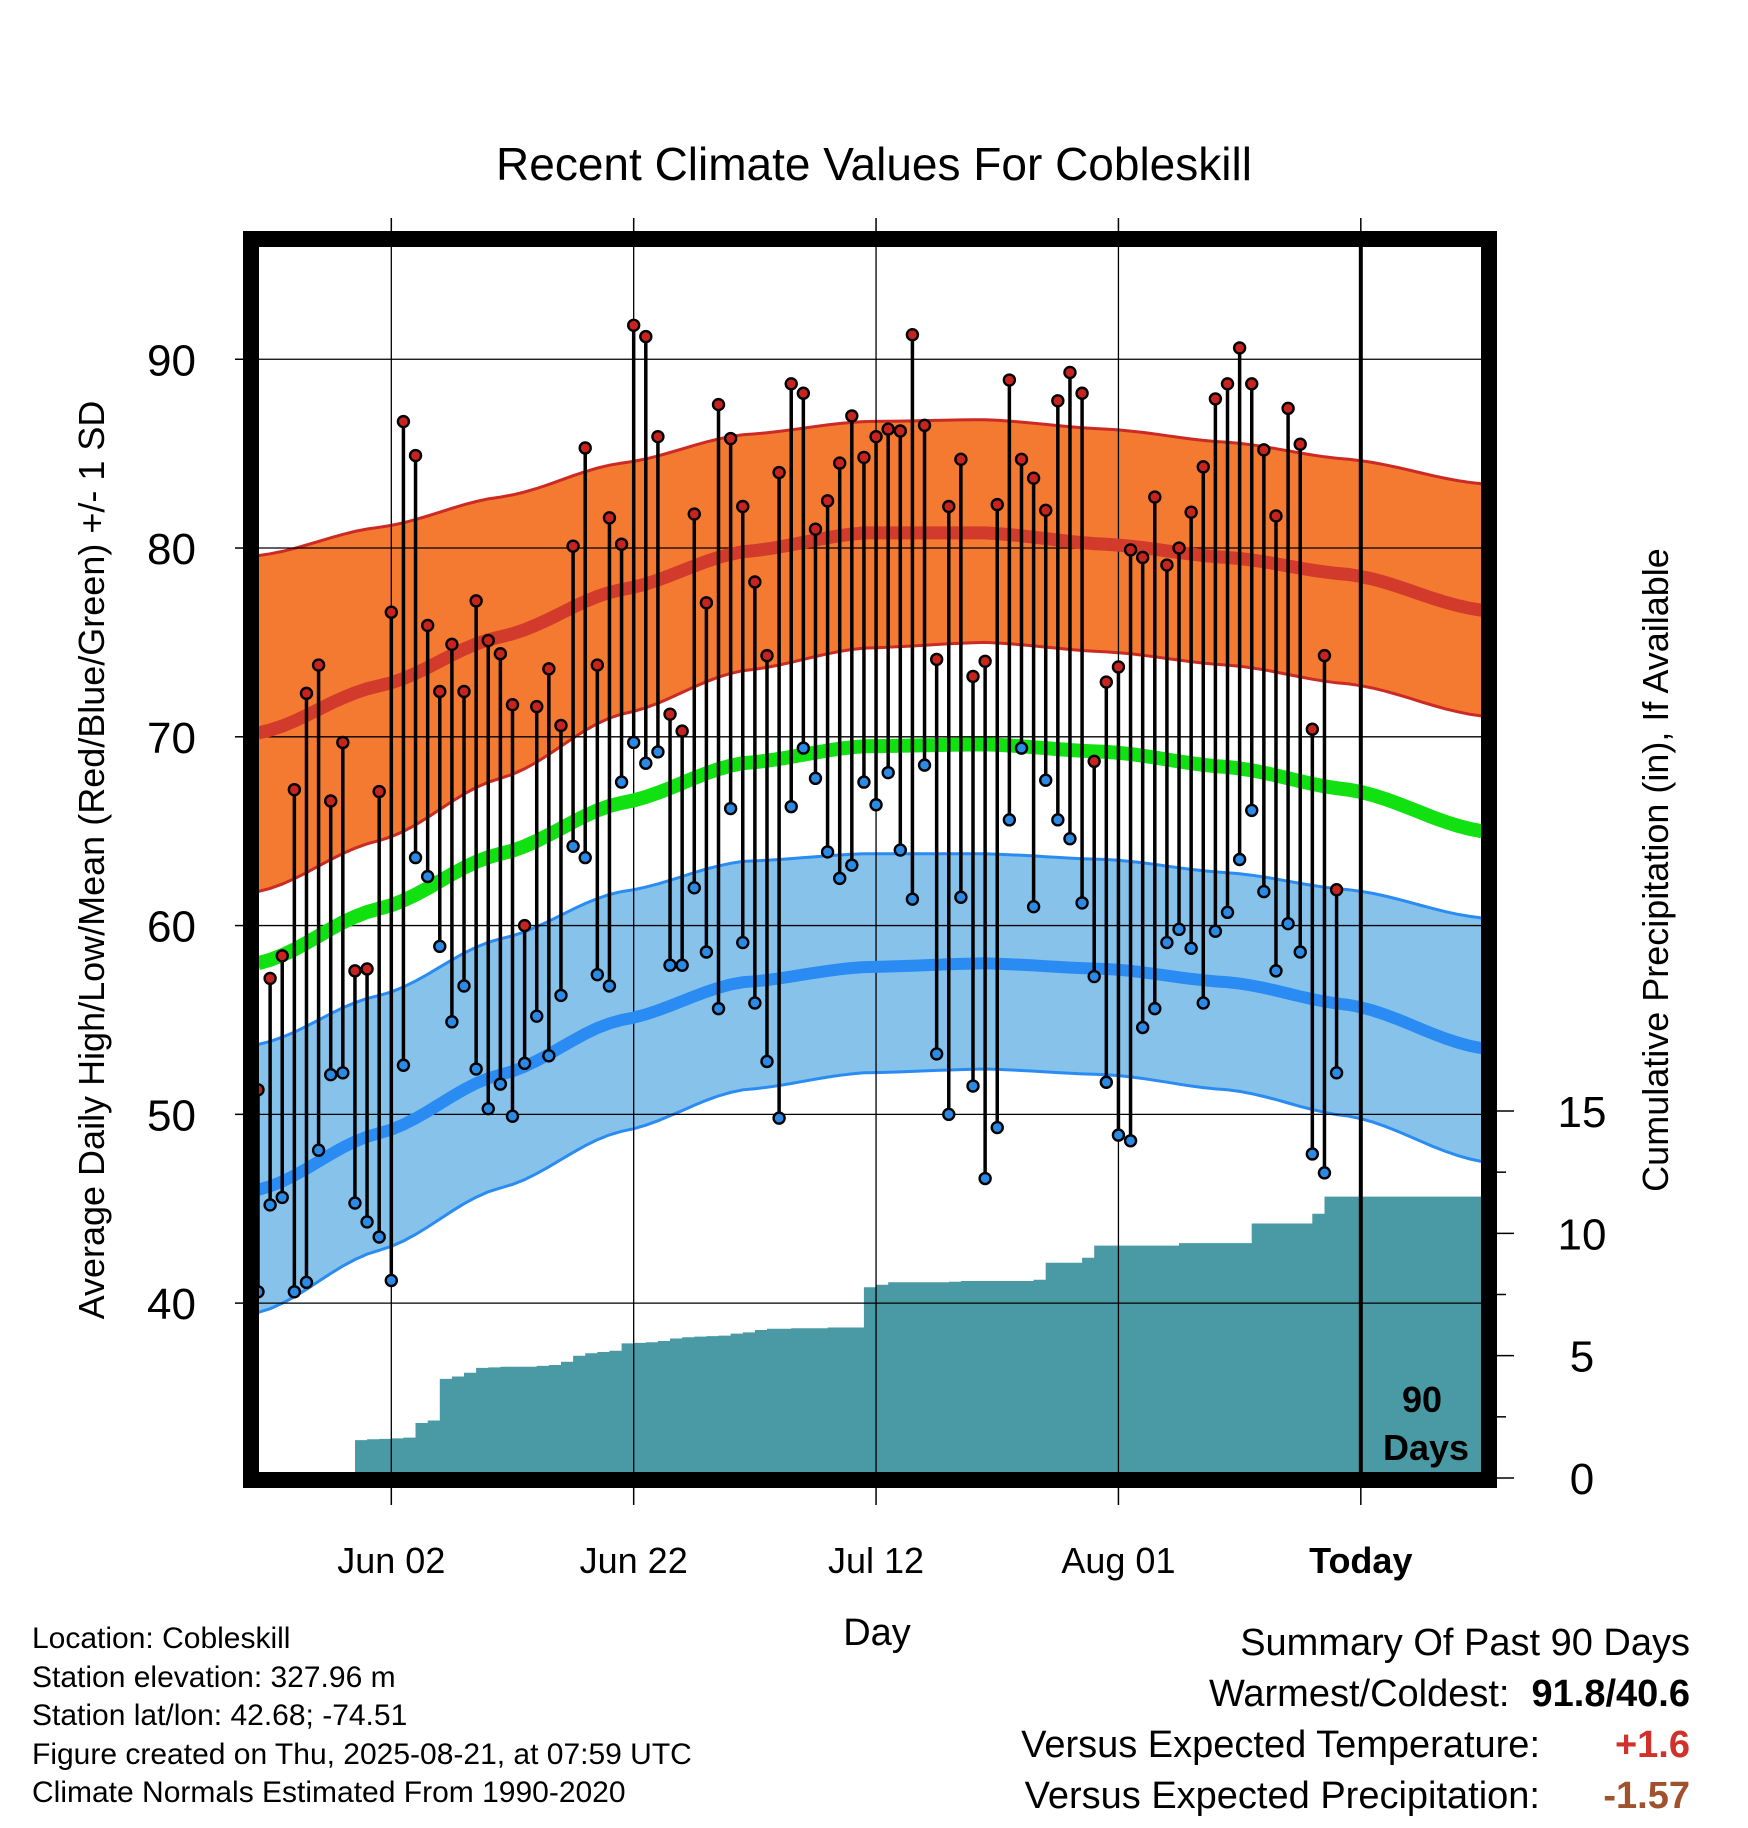 This screenshot has width=1748, height=1828. Describe the element at coordinates (329, 1792) in the screenshot. I see `normals-text: Climate Normals Estimated From 1990-2020` at that location.